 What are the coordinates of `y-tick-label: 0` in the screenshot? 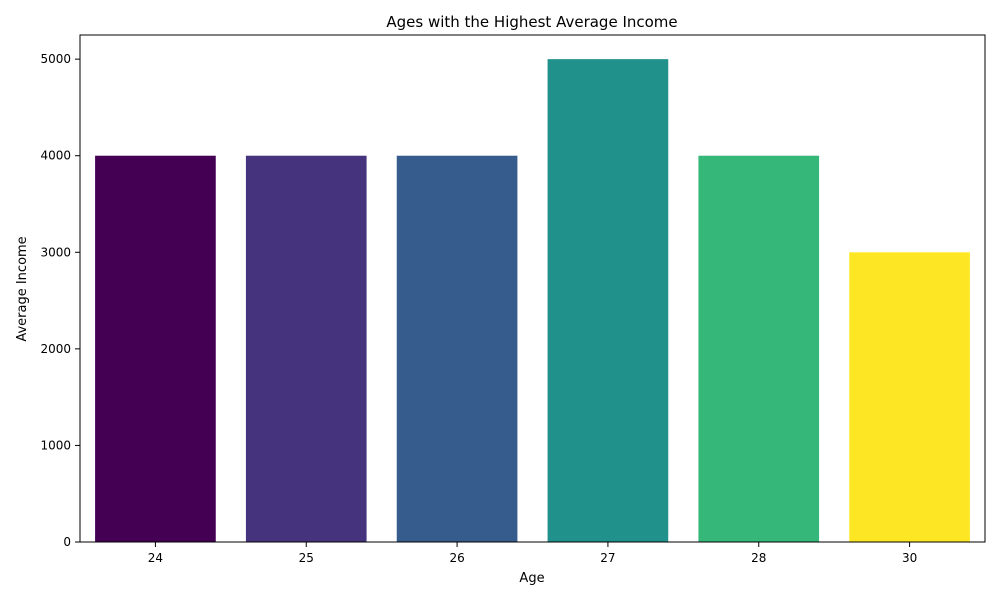 It's located at (67, 542).